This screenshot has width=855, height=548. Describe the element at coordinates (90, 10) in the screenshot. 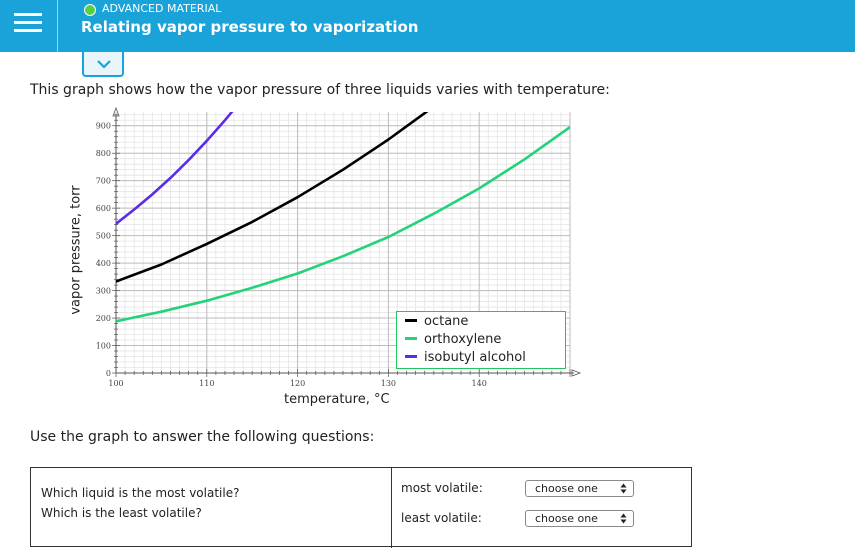

I see `status-dot-icon` at that location.